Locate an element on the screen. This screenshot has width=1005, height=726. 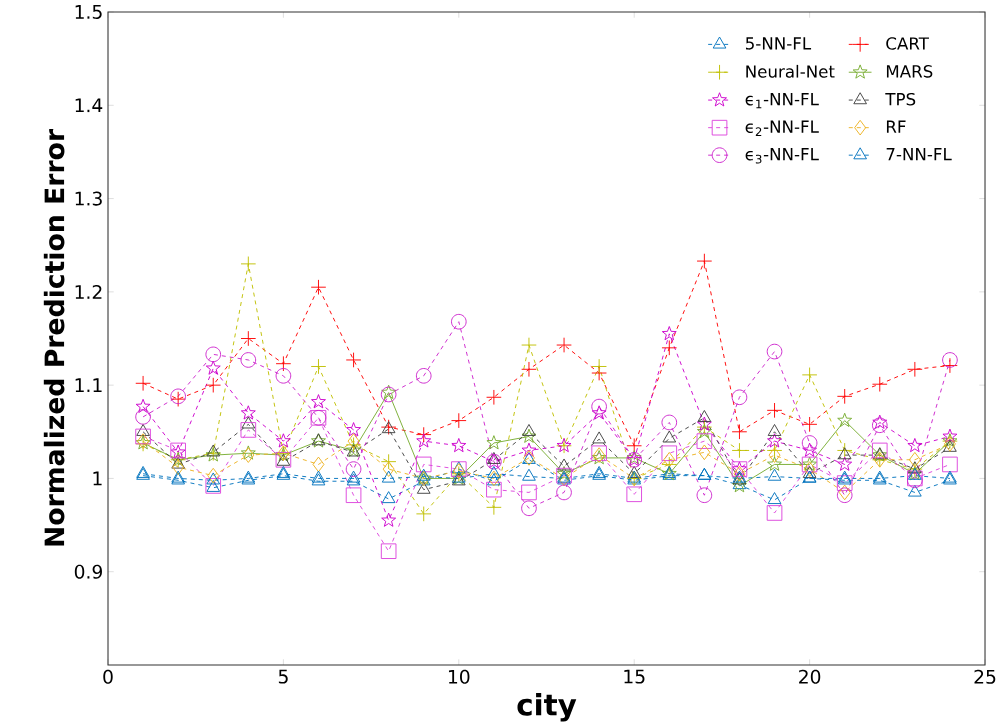
legend-label: RF is located at coordinates (896, 126).